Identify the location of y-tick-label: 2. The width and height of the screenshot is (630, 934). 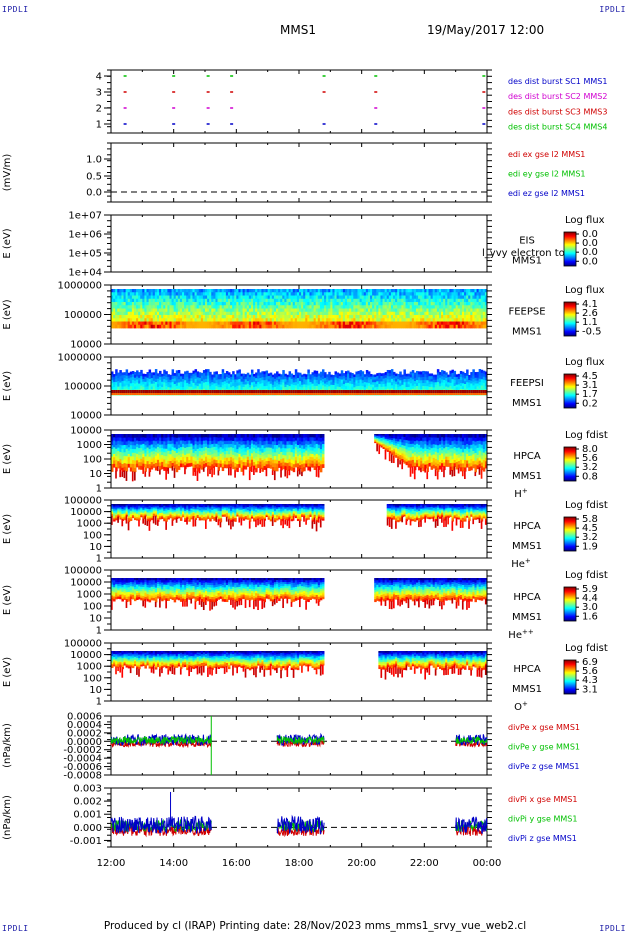
(99, 109).